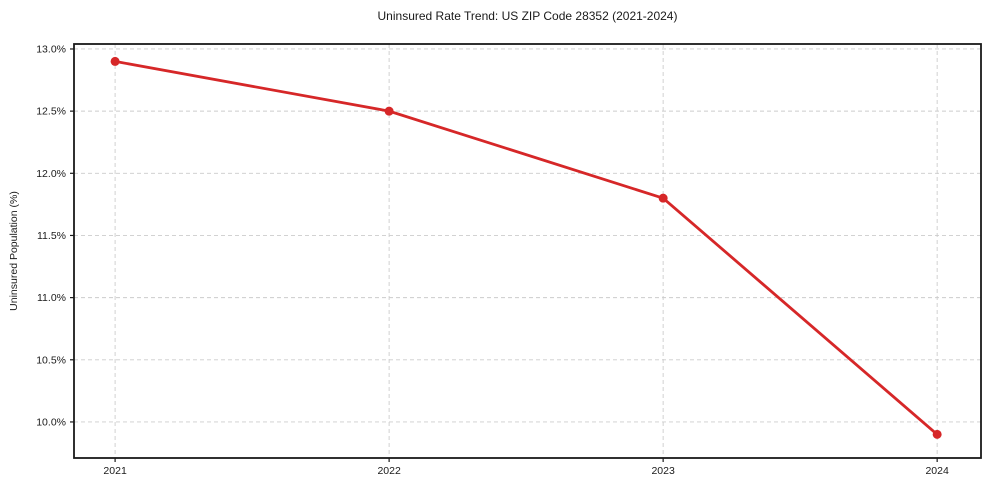 The width and height of the screenshot is (989, 490). Describe the element at coordinates (51, 50) in the screenshot. I see `y-tick-label: 13.0%` at that location.